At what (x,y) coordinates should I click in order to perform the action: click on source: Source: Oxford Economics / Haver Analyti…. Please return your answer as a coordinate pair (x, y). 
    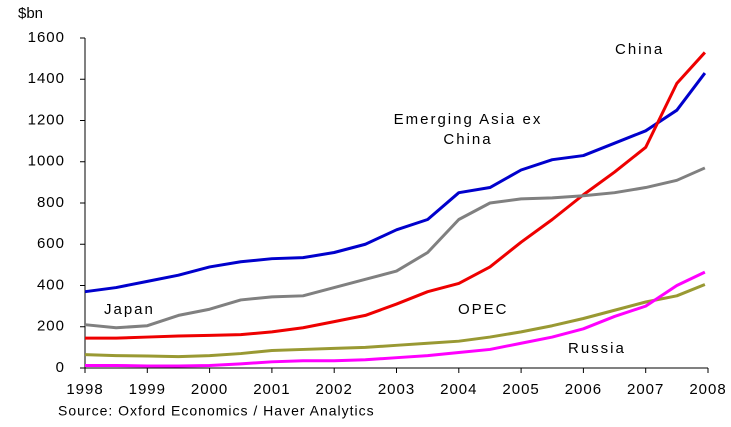
    Looking at the image, I should click on (216, 411).